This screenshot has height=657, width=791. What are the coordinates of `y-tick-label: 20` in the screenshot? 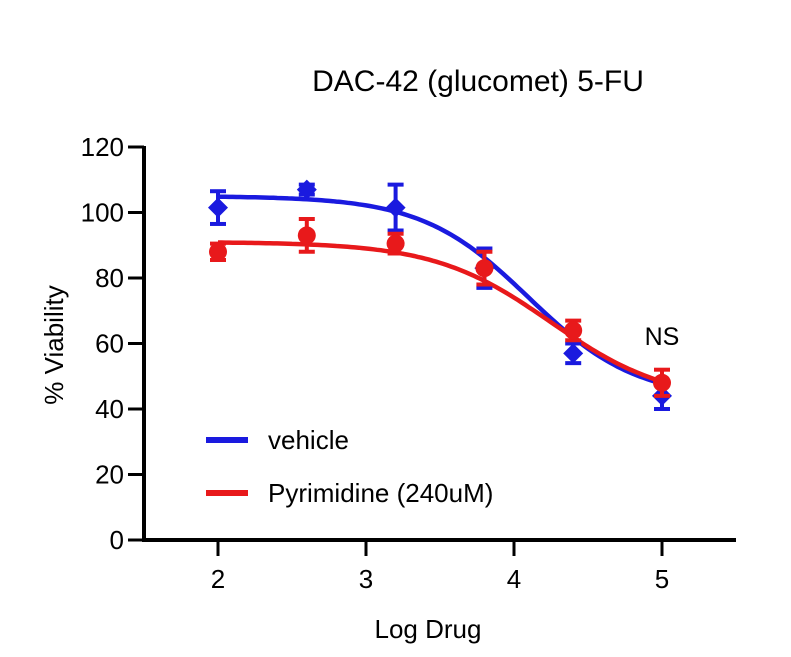 It's located at (109, 475).